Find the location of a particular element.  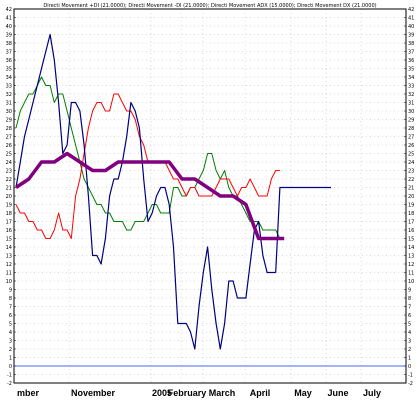

y-tick-label-left: 41 is located at coordinates (9, 18).